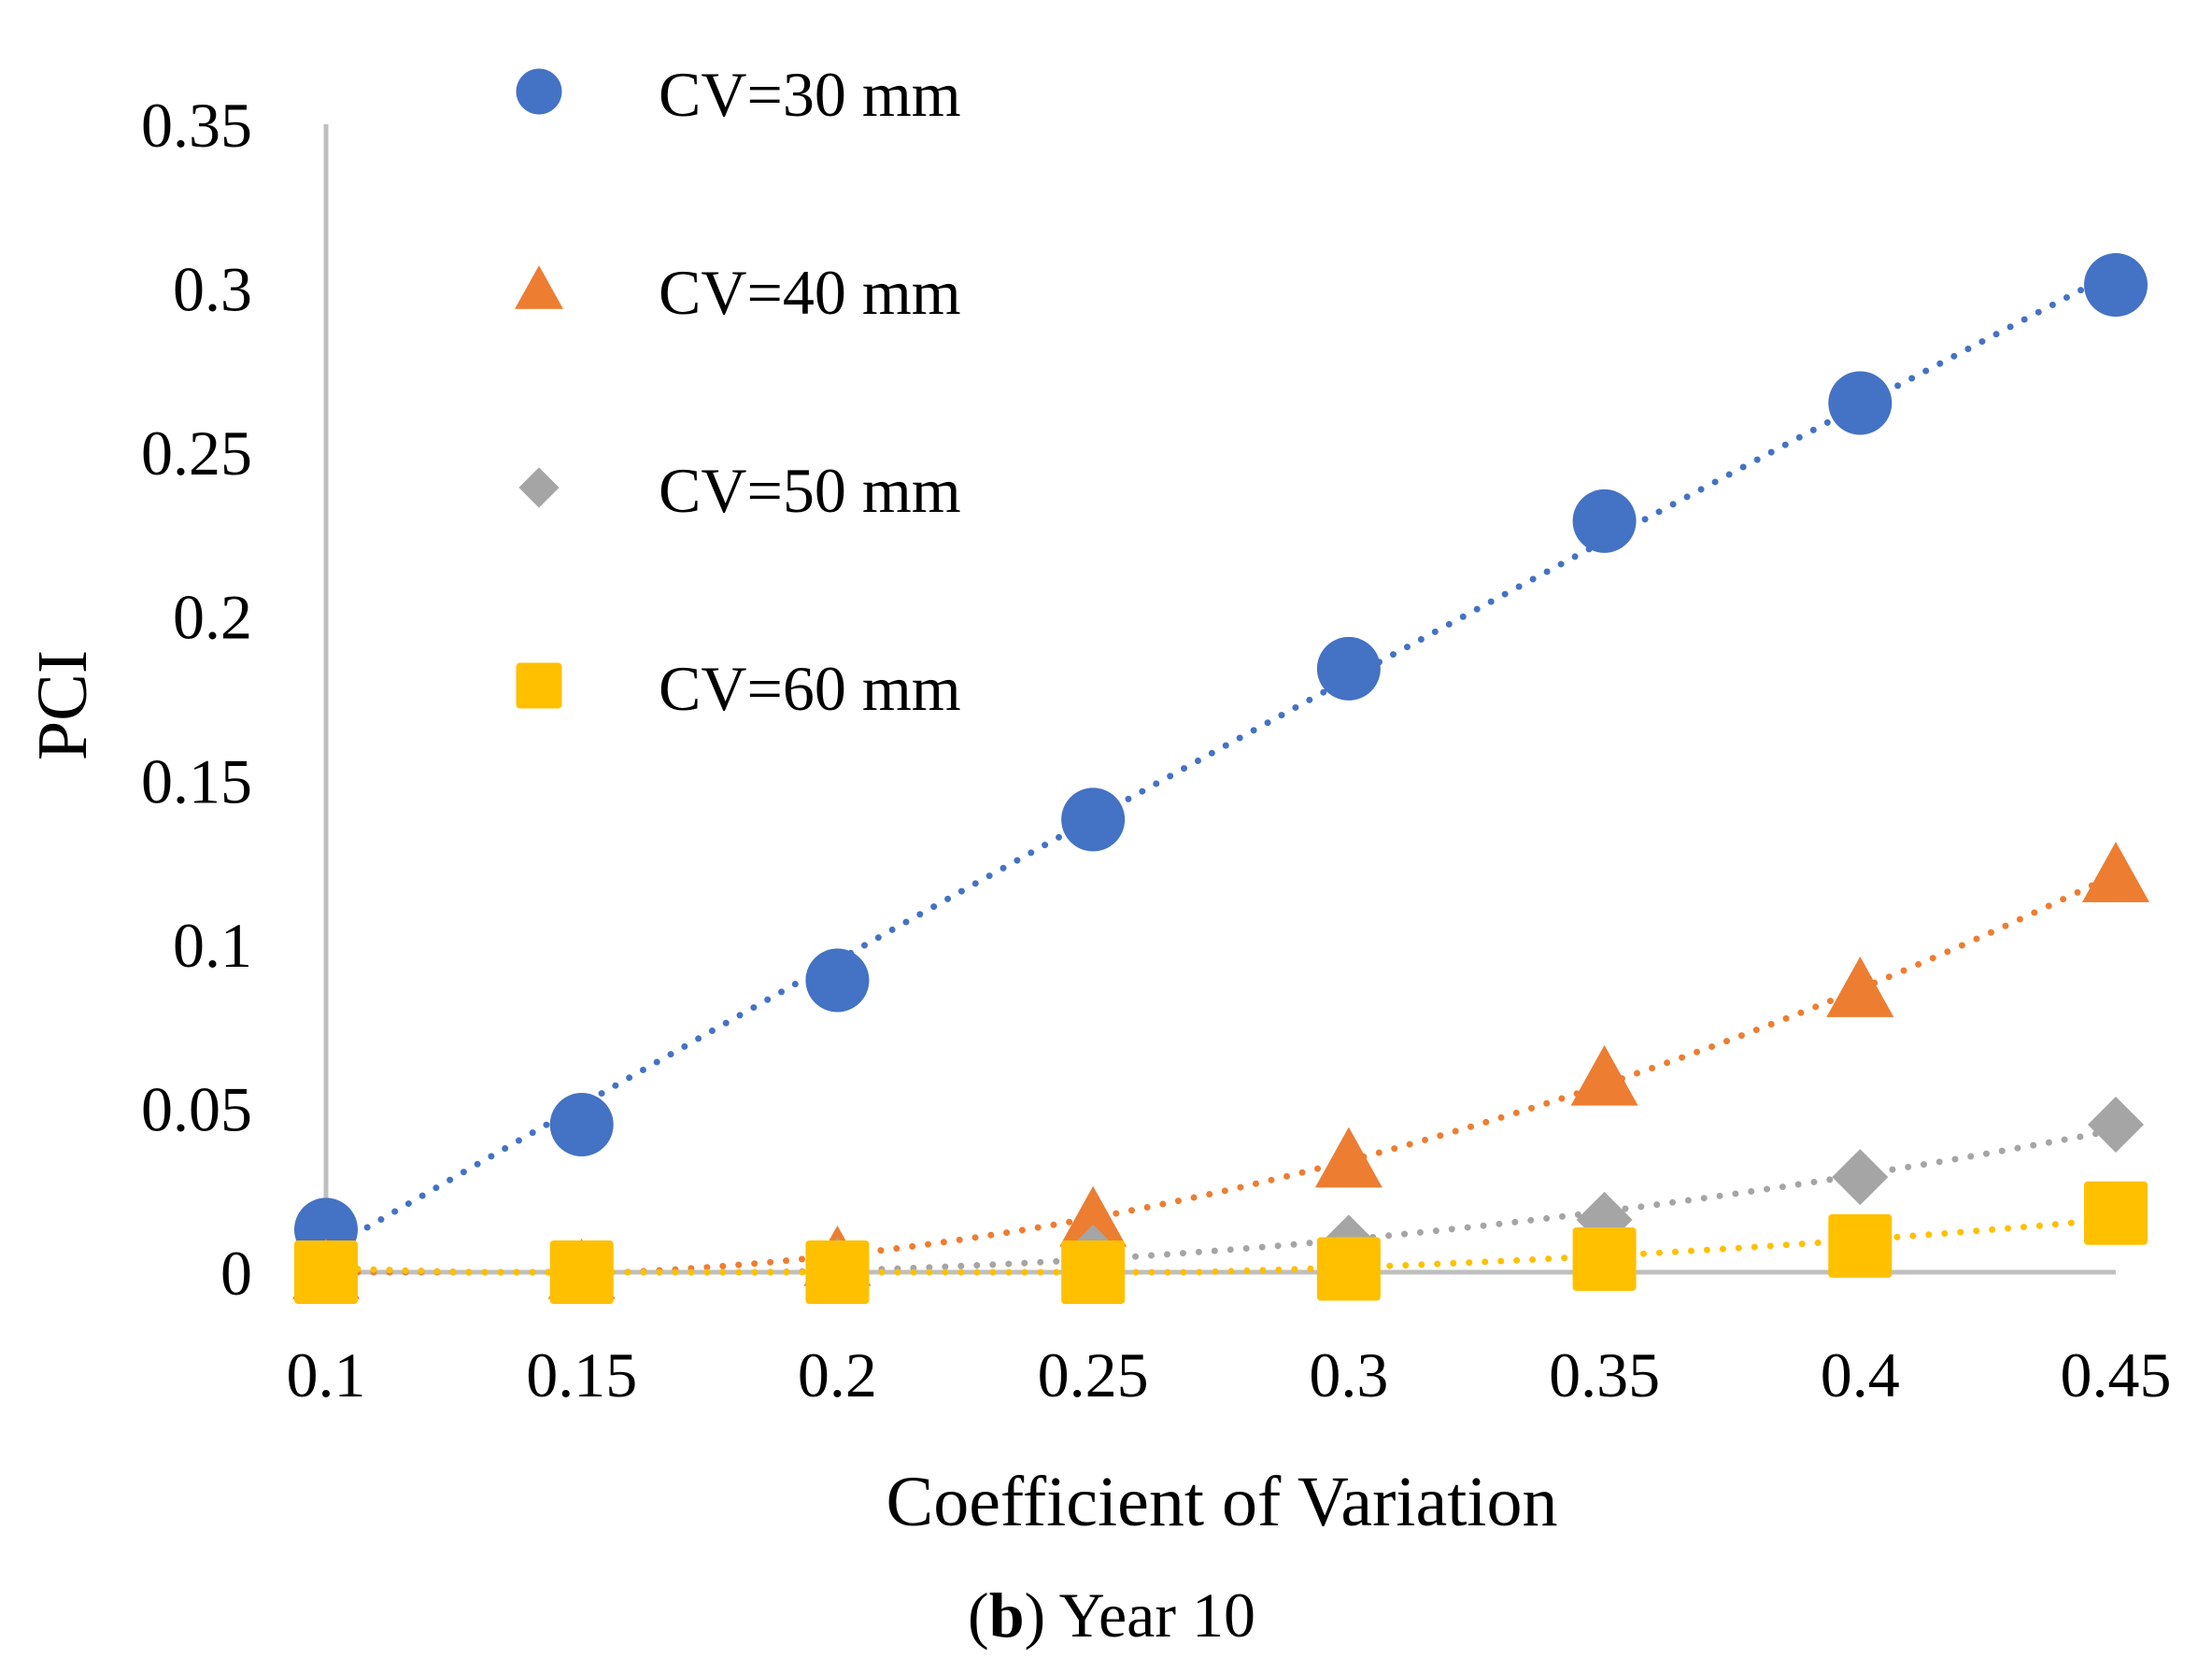 This screenshot has width=2212, height=1672. What do you see at coordinates (738, 392) in the screenshot?
I see `legend: CV=30 mm CV=40 mm CV=50 mm CV=60 mm` at bounding box center [738, 392].